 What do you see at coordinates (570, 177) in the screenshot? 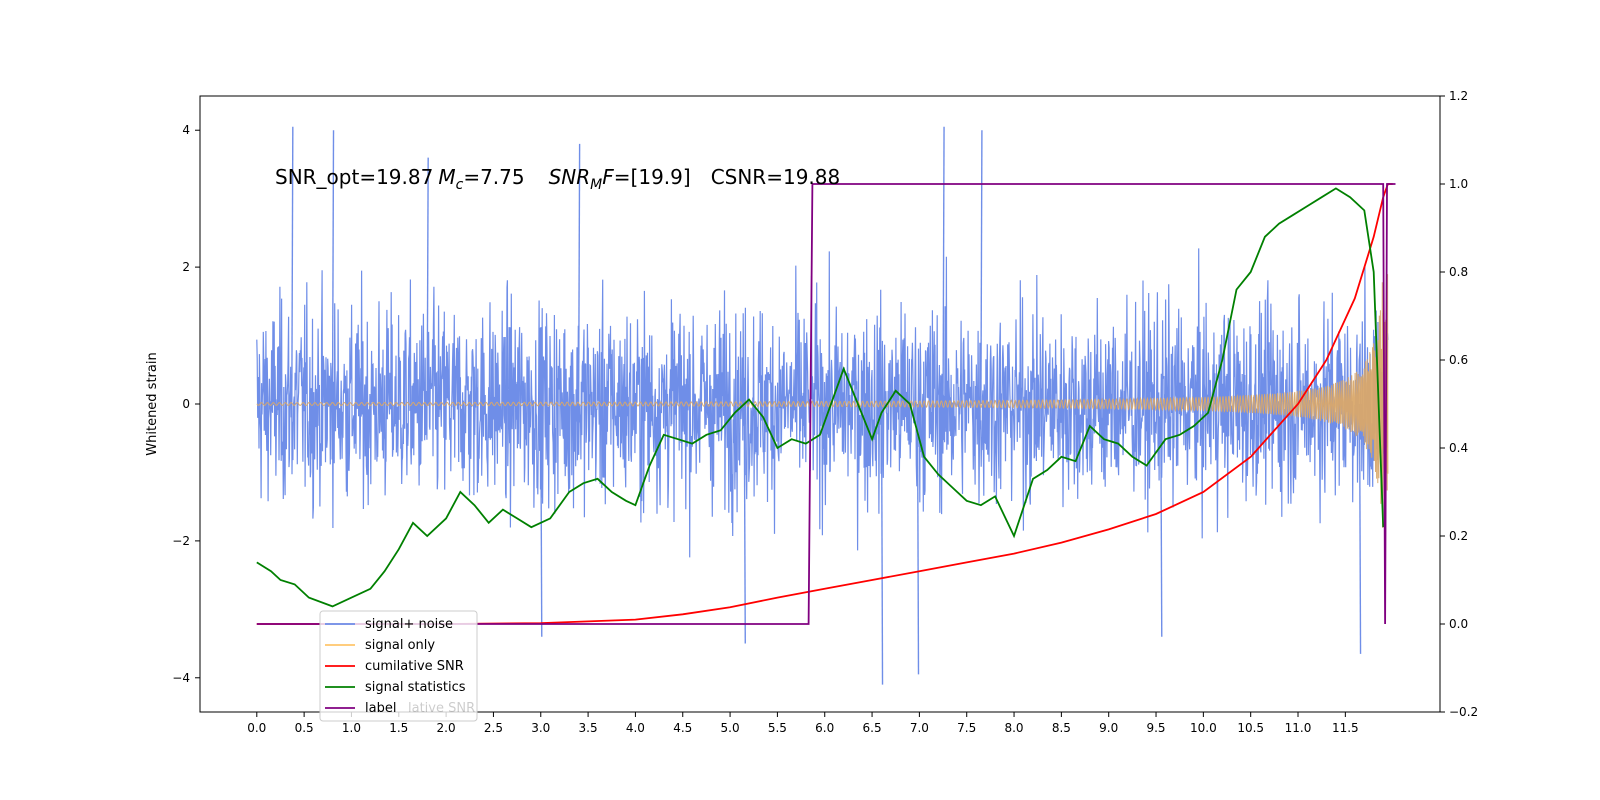
I see `snrmf-symbol: SNR` at bounding box center [570, 177].